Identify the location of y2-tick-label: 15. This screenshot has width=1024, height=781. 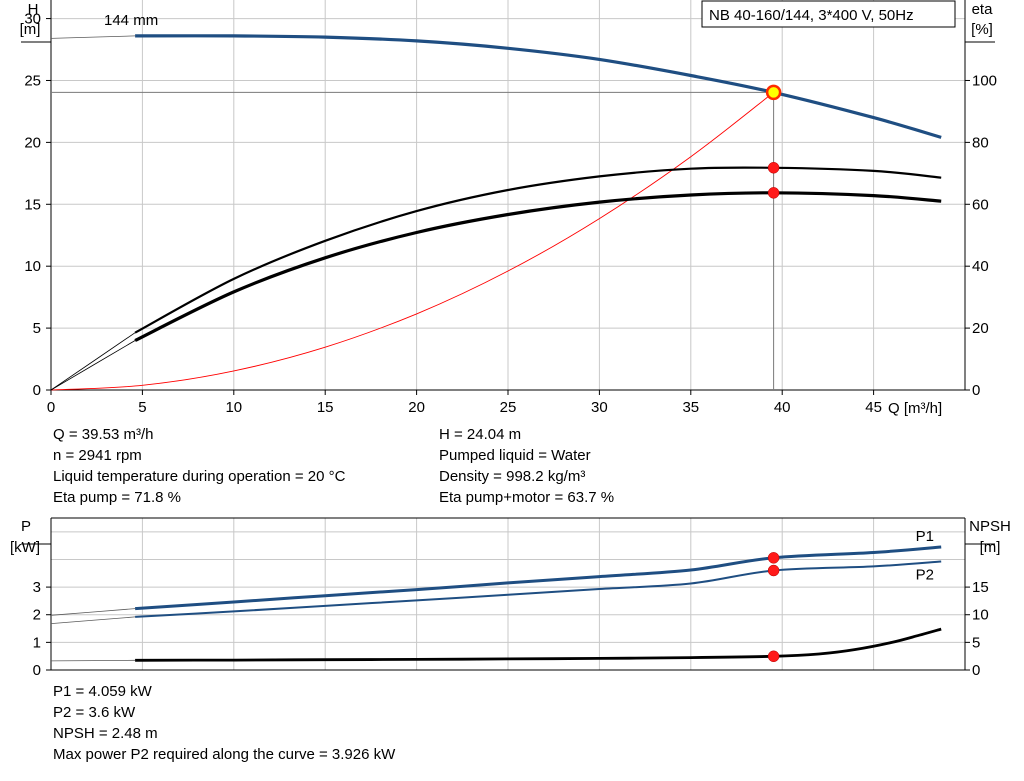
(980, 587).